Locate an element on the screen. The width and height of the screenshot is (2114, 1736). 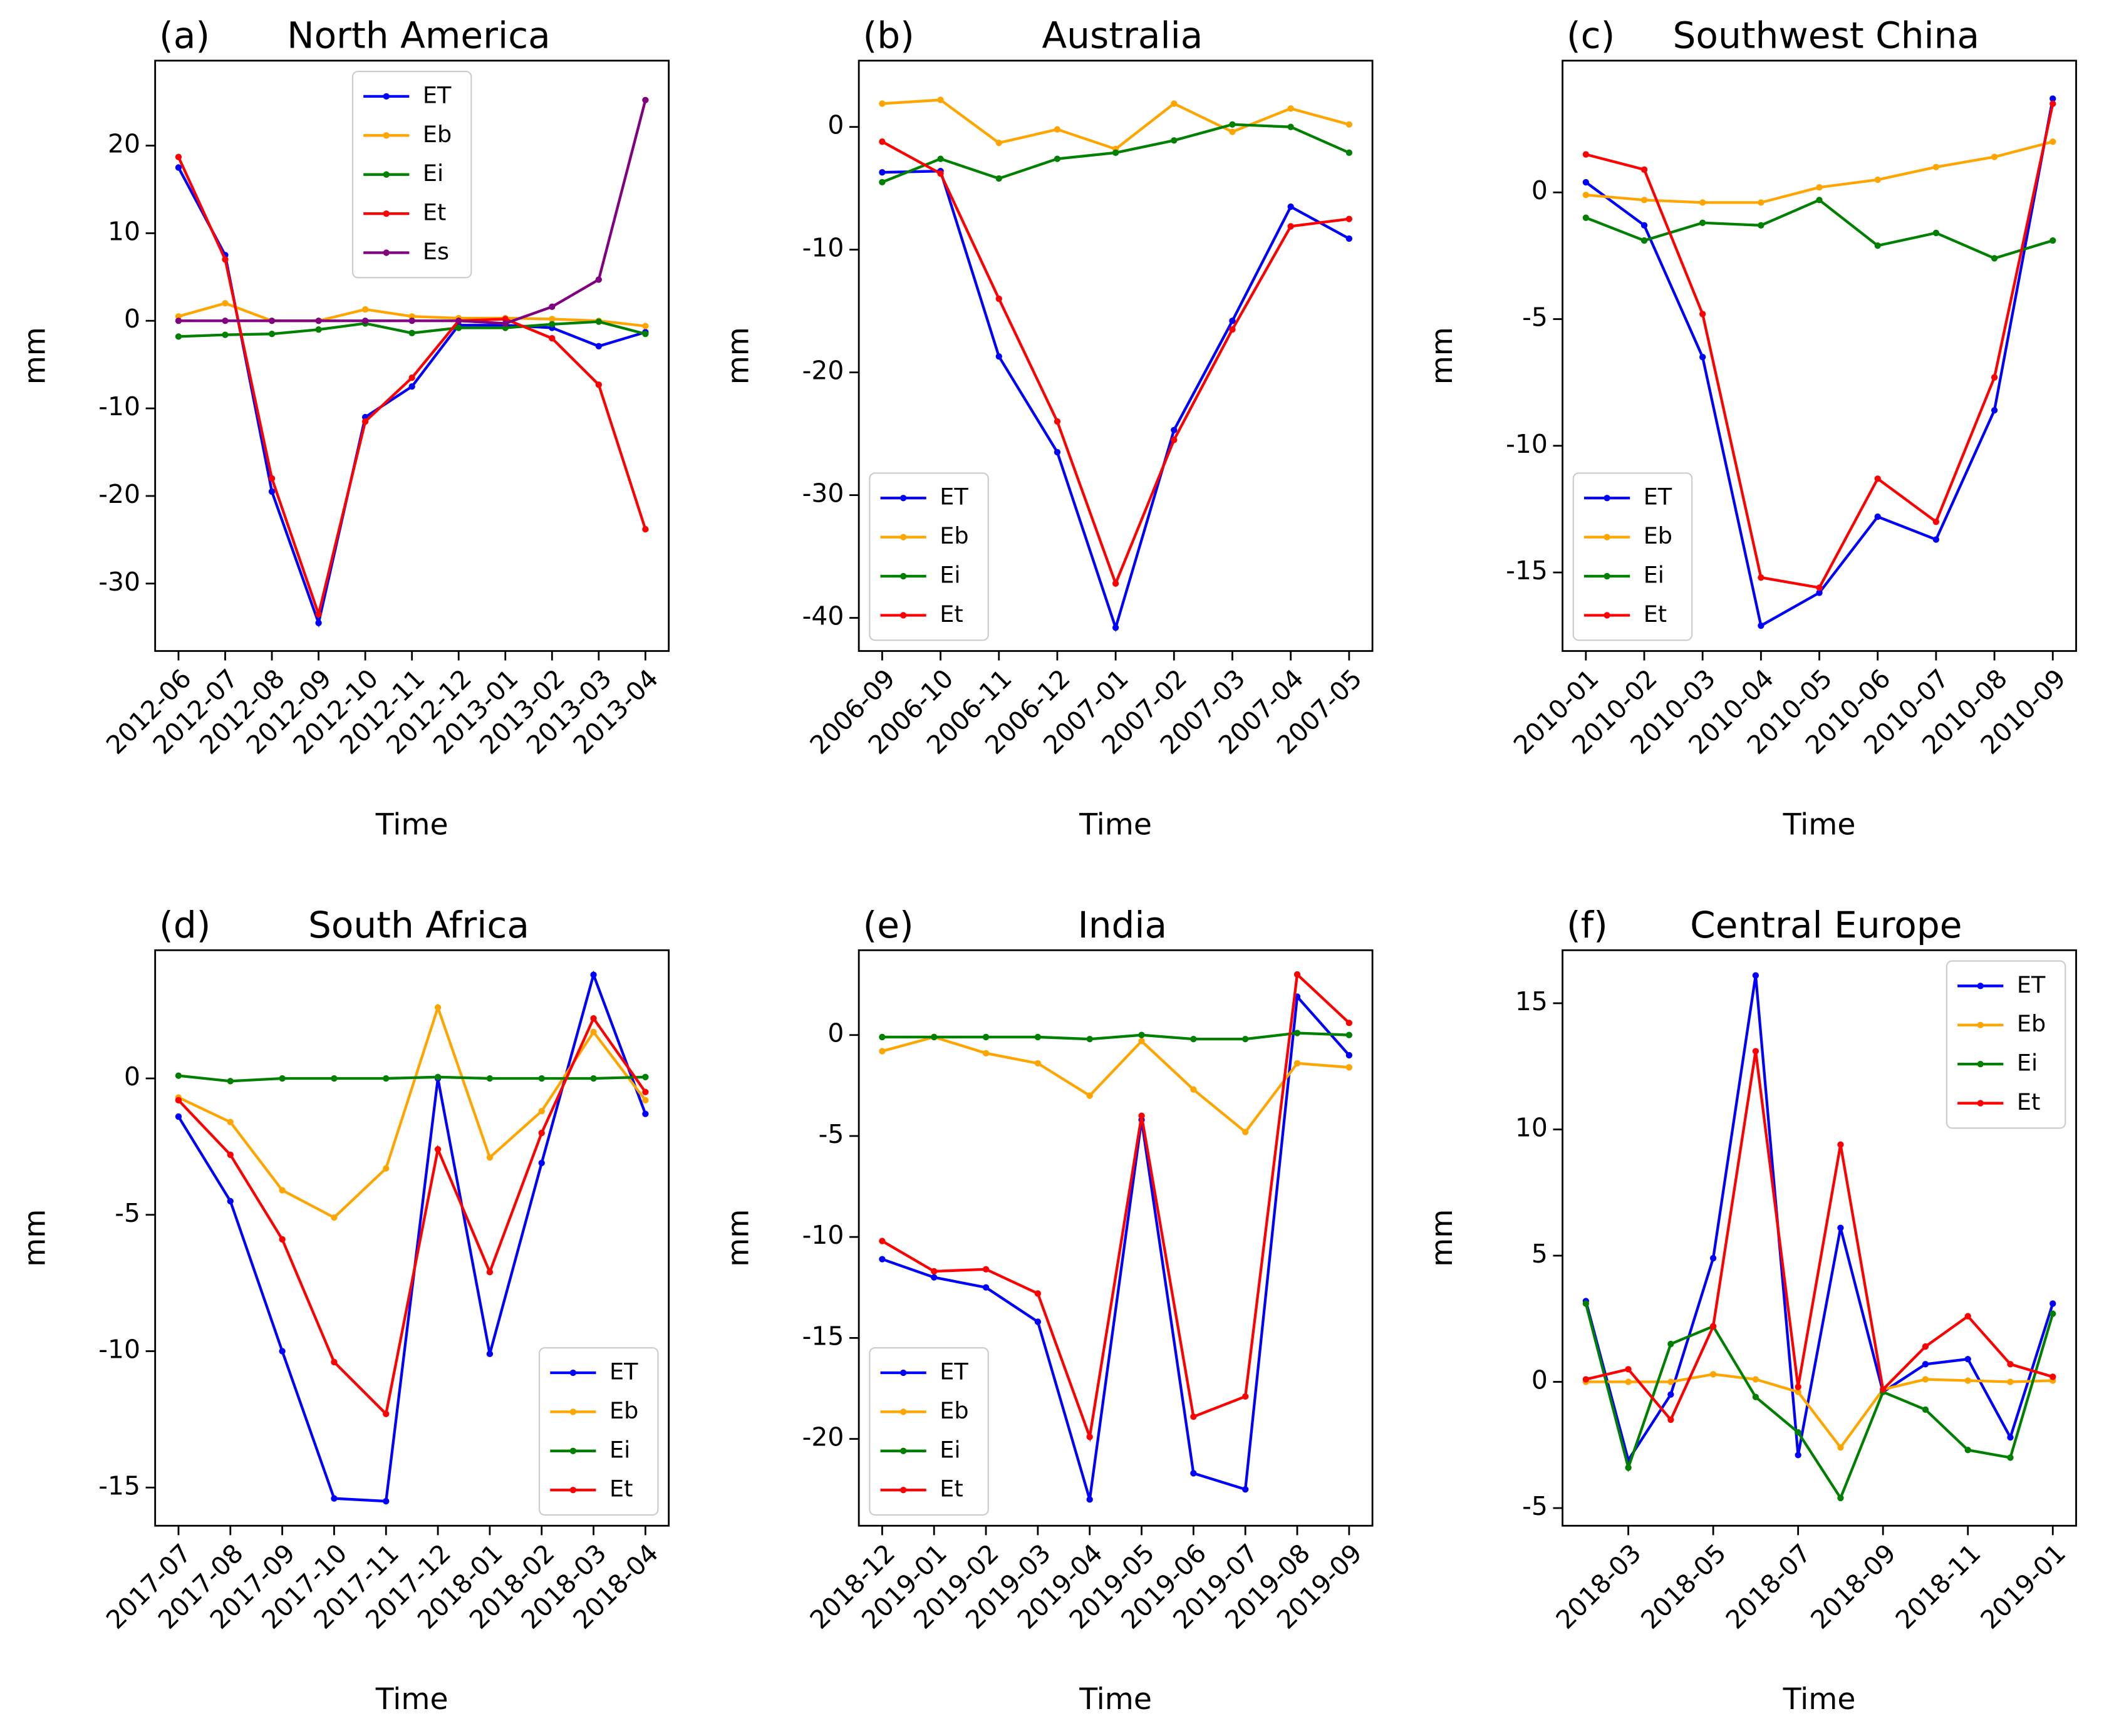
y-tick-label: 20 is located at coordinates (124, 144).